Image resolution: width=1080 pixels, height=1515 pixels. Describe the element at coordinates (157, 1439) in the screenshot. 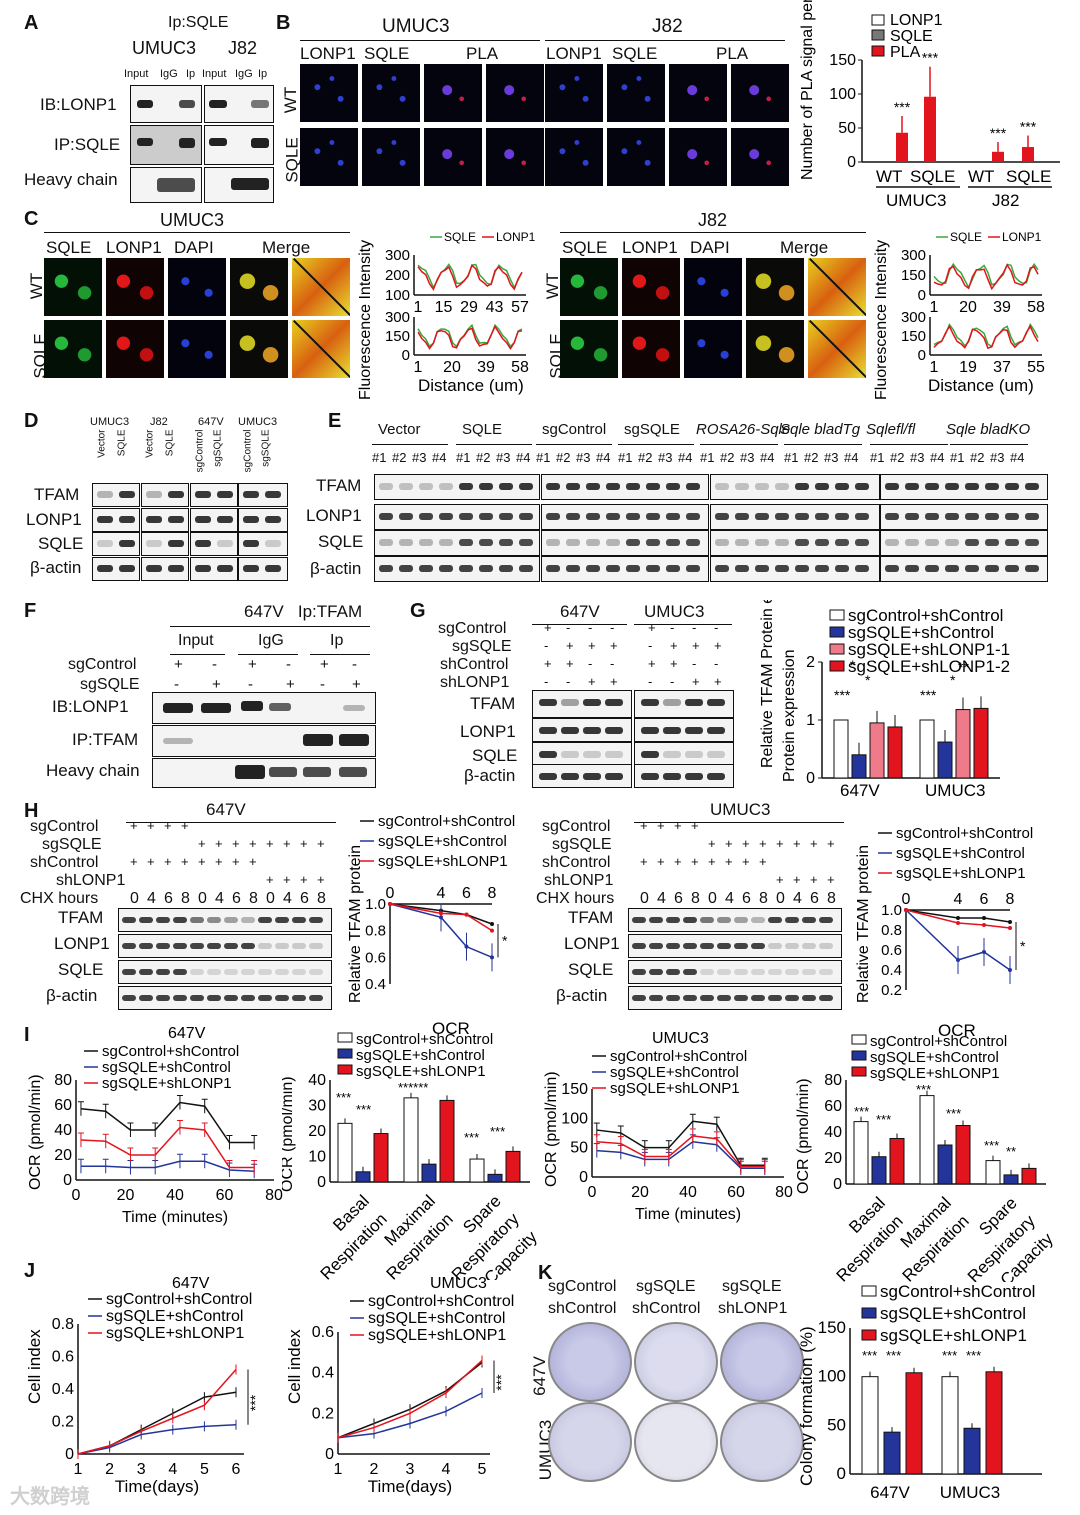

I see `j-series-line` at that location.